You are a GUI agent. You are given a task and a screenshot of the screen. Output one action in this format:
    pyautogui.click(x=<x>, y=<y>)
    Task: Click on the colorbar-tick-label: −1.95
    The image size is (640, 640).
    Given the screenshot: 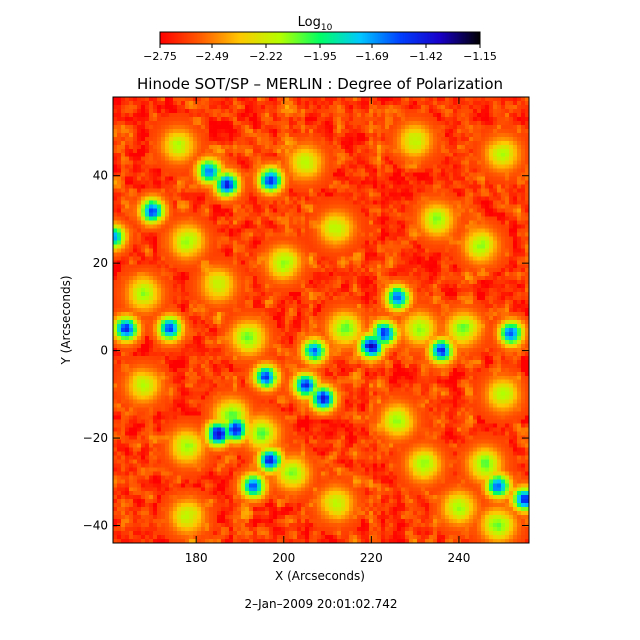 What is the action you would take?
    pyautogui.click(x=320, y=56)
    